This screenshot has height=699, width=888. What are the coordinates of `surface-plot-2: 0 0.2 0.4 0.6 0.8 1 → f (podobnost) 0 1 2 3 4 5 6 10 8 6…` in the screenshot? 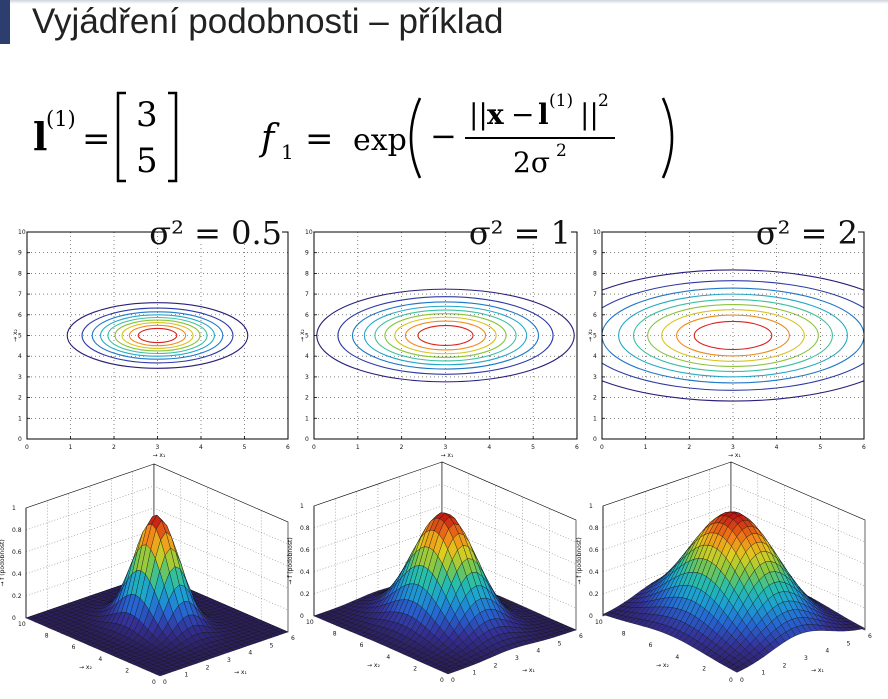 It's located at (435, 572).